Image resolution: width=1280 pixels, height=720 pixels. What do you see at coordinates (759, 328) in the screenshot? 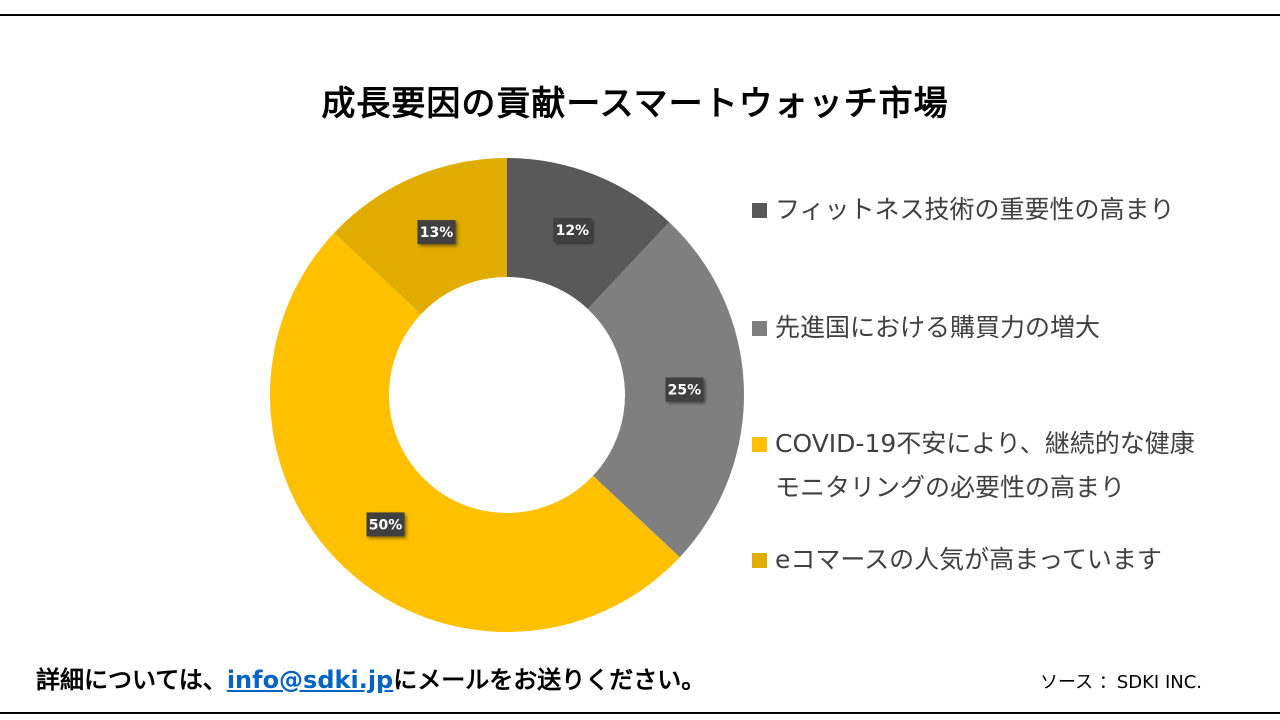
I see `legend-swatch-purchasing-power` at bounding box center [759, 328].